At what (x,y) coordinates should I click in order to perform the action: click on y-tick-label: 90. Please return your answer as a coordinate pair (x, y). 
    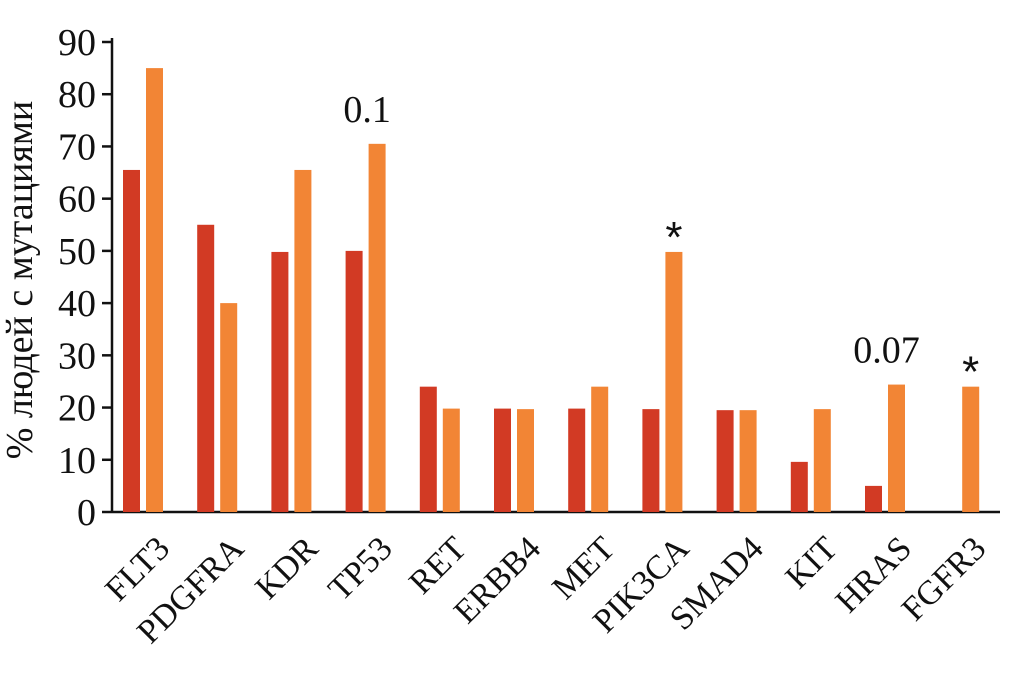
    Looking at the image, I should click on (77, 43).